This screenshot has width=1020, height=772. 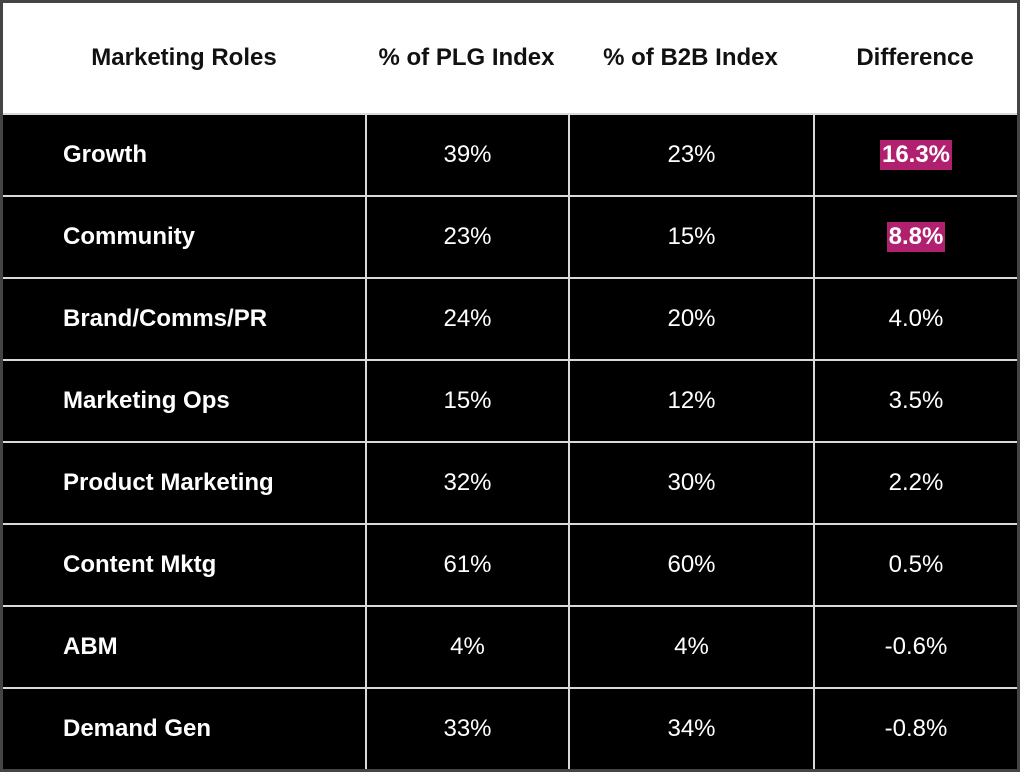 I want to click on table-row: ABM 4% 4% -0.6%, so click(x=510, y=646).